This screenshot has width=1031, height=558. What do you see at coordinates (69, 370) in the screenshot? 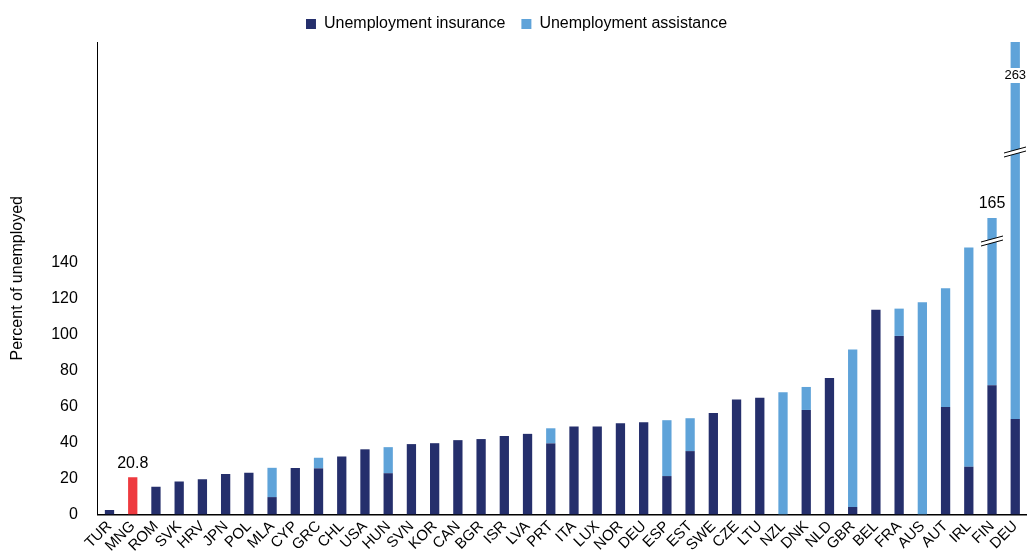
I see `y-tick-label: 80` at bounding box center [69, 370].